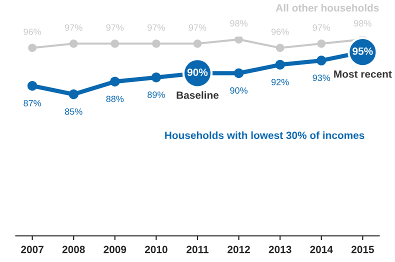 This screenshot has width=395, height=262. Describe the element at coordinates (363, 74) in the screenshot. I see `annotation: Most recent` at that location.